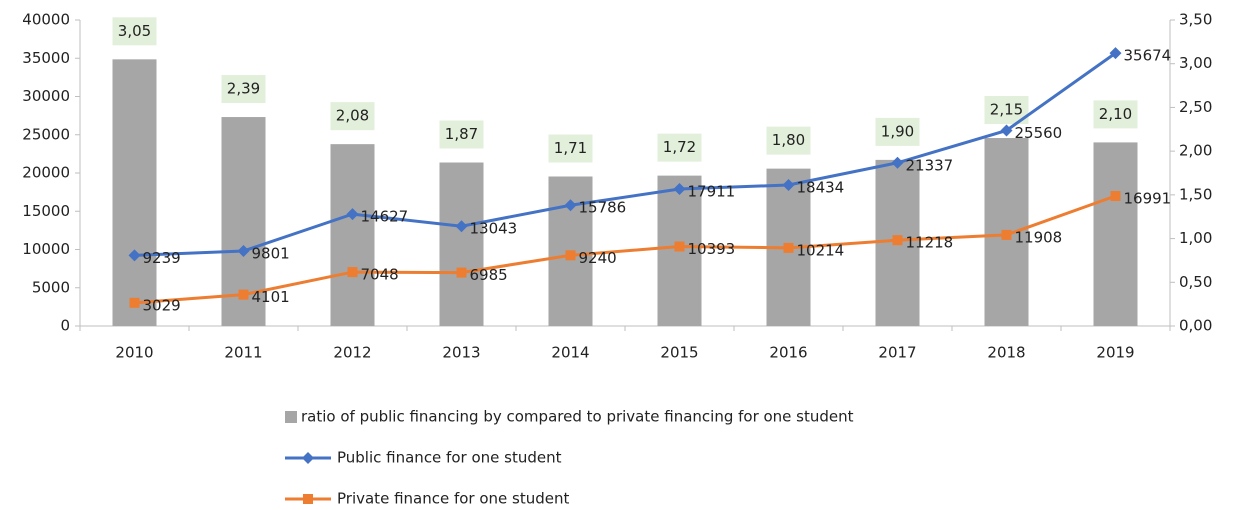 This screenshot has height=510, width=1238. Describe the element at coordinates (603, 208) in the screenshot. I see `data-label: 15786` at that location.